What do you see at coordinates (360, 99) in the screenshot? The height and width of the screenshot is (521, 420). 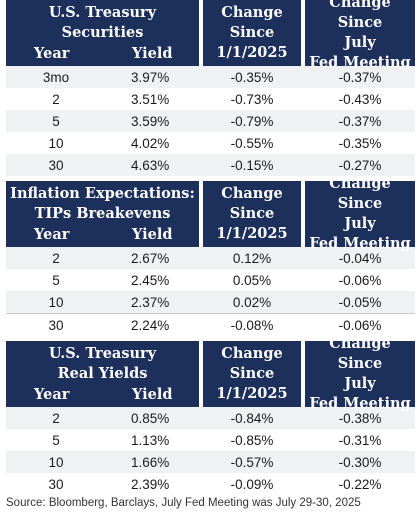 I see `change-july-cell: -0.43%` at bounding box center [360, 99].